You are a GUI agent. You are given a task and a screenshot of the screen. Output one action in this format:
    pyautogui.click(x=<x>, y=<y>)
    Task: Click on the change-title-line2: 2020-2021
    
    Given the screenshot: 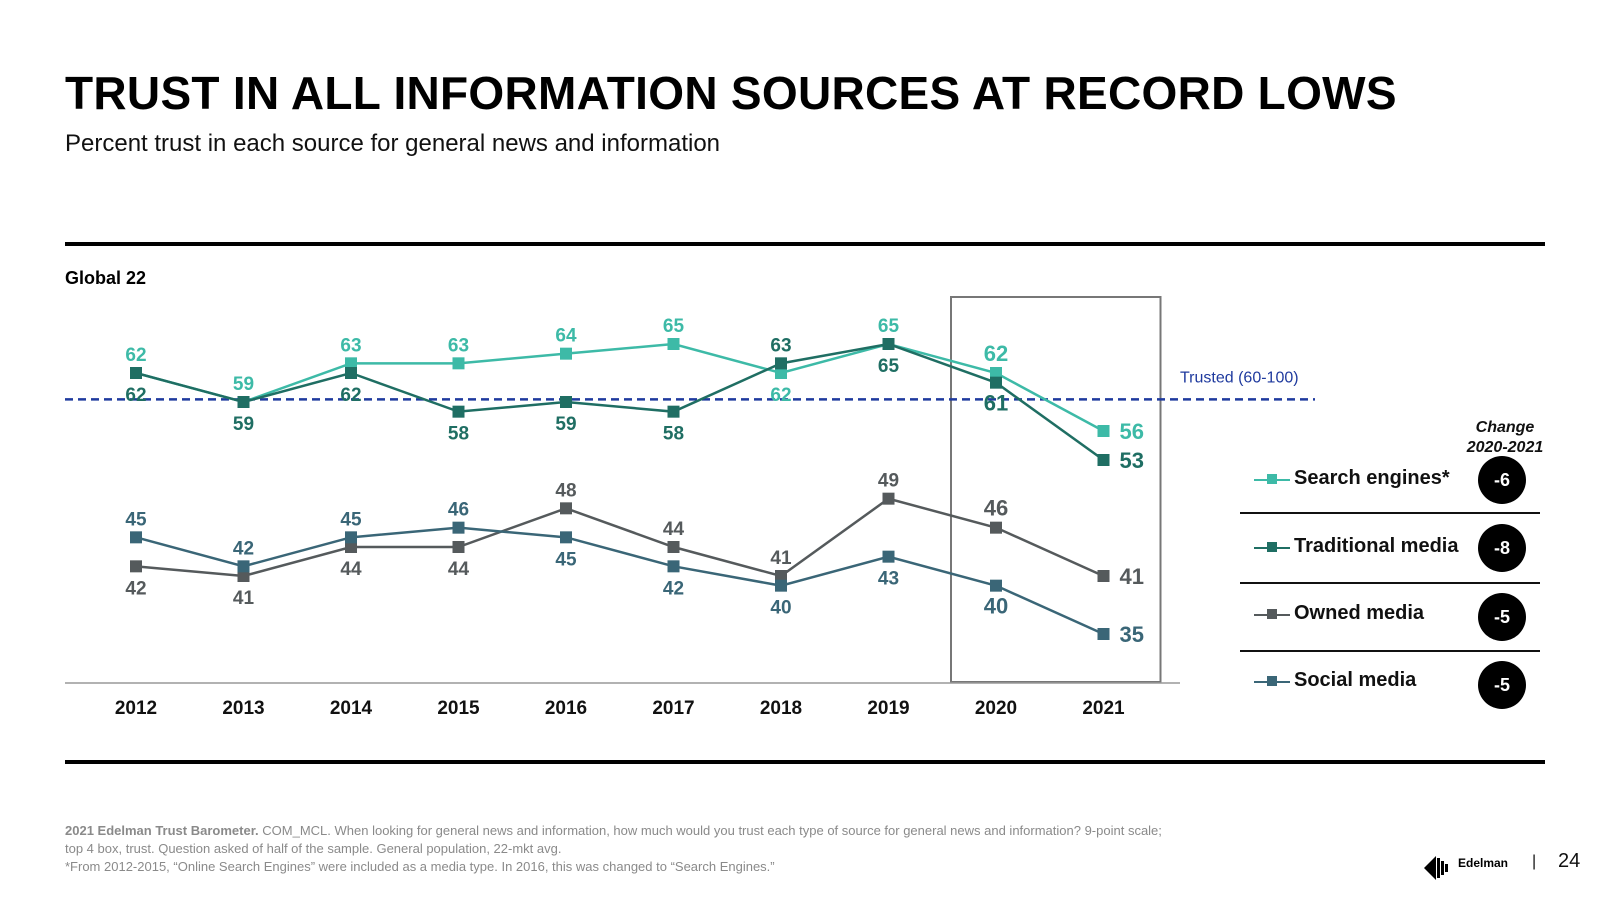 What is the action you would take?
    pyautogui.click(x=1505, y=447)
    